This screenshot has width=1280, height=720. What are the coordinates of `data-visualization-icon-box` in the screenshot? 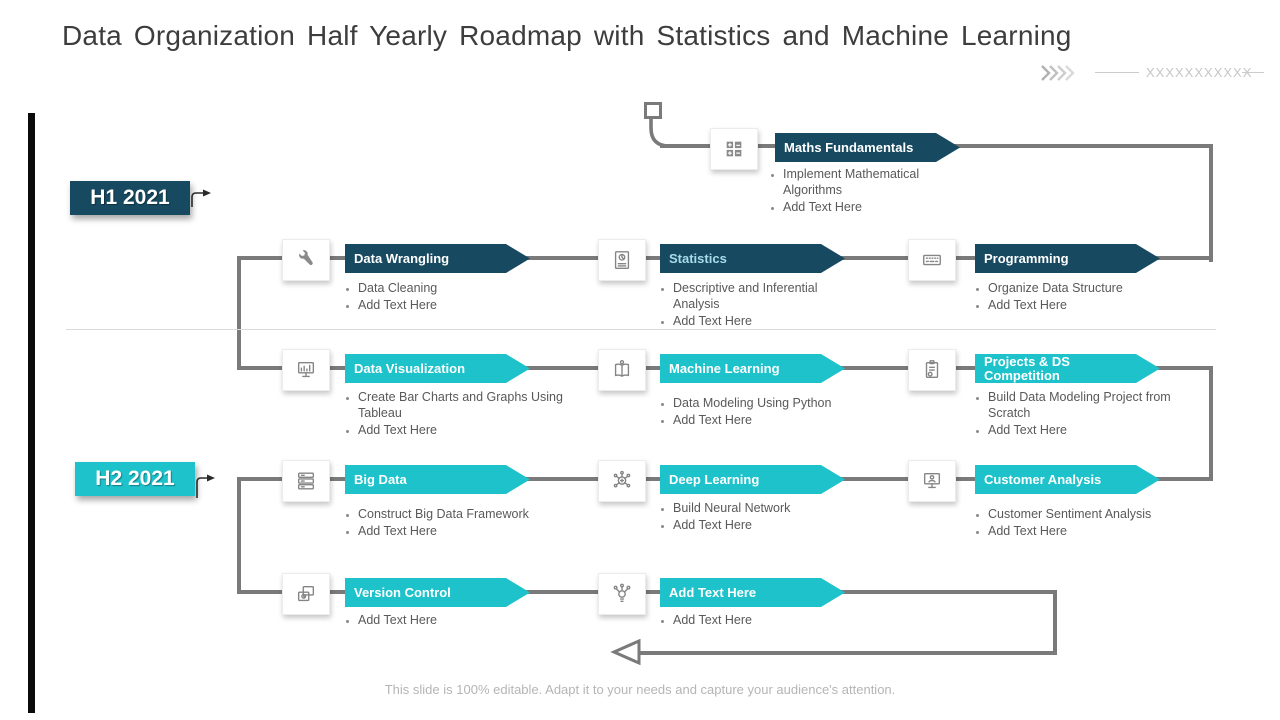 It's located at (306, 370).